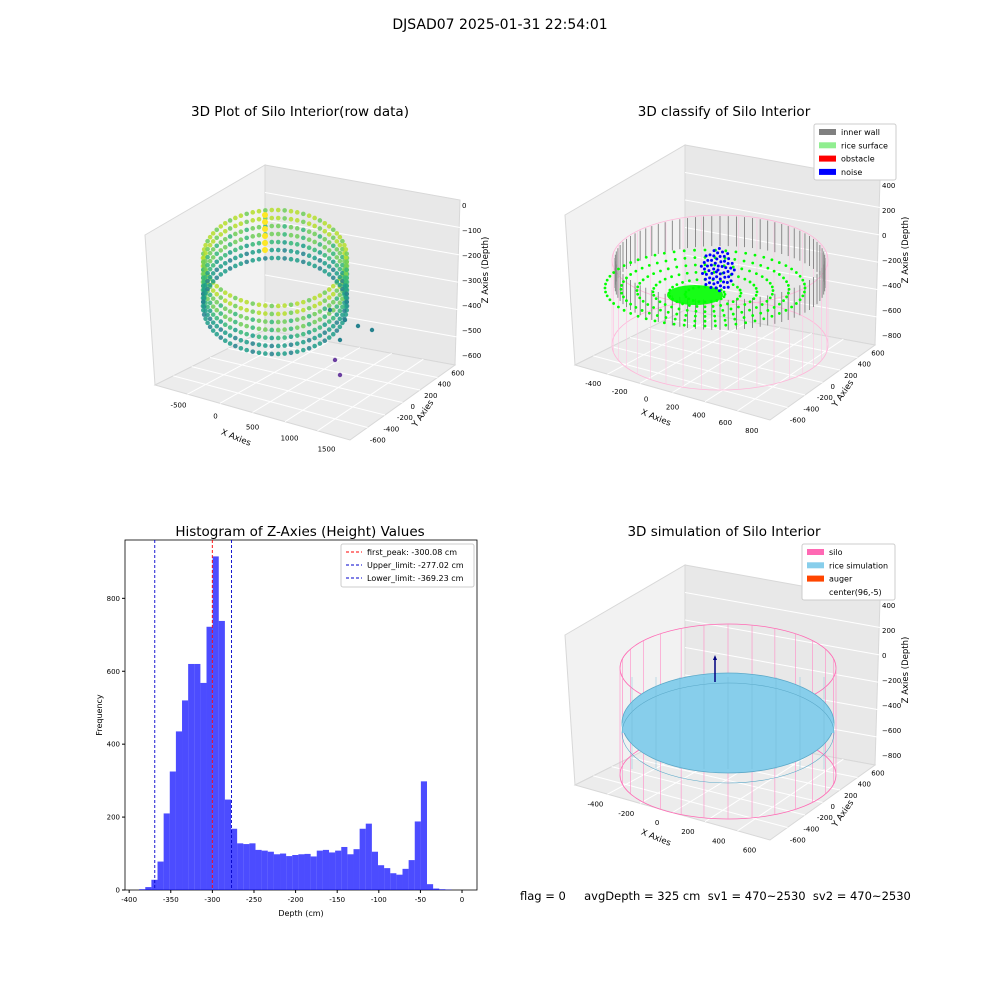 The height and width of the screenshot is (1000, 1000). What do you see at coordinates (430, 396) in the screenshot?
I see `p1-ytick: 200` at bounding box center [430, 396].